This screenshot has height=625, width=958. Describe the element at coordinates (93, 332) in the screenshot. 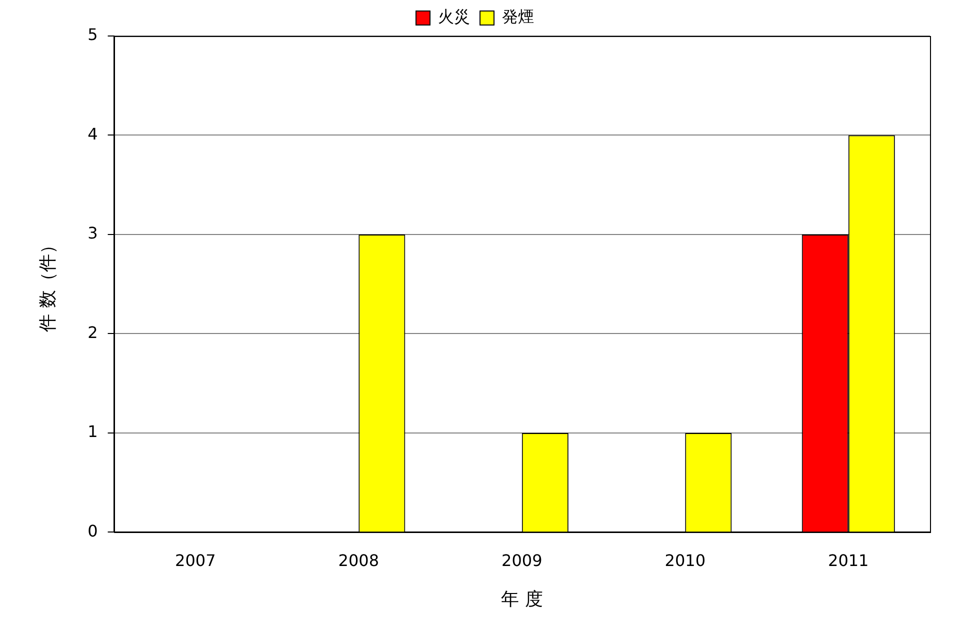

I see `y-tick-label: 2` at that location.